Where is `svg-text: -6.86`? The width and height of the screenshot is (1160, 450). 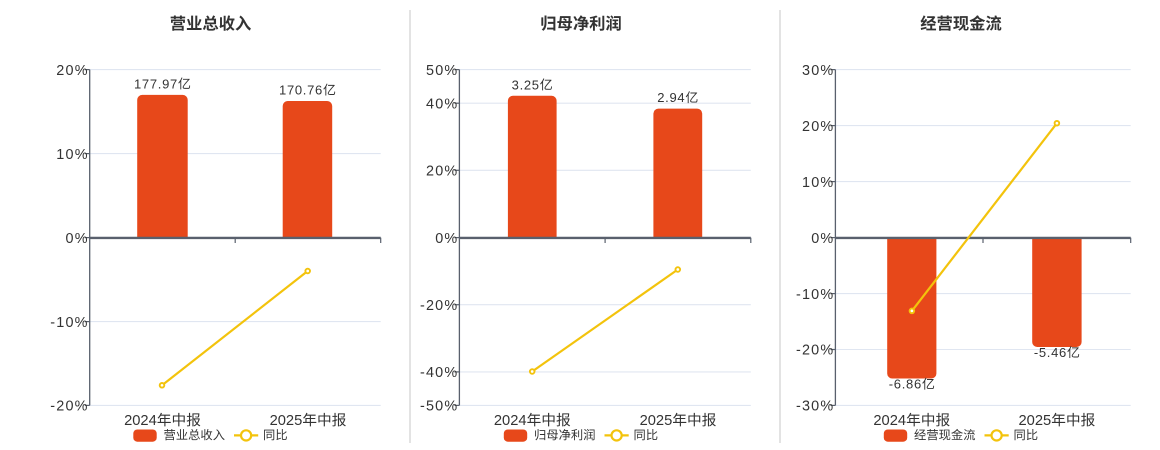 svg-text: -6.86 is located at coordinates (905, 384).